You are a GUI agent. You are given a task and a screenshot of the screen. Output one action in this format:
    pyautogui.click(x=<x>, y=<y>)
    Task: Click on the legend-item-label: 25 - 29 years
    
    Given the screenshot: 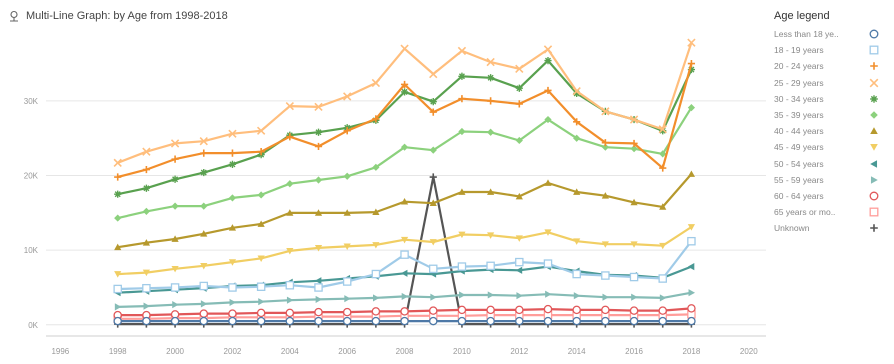 What is the action you would take?
    pyautogui.click(x=799, y=82)
    